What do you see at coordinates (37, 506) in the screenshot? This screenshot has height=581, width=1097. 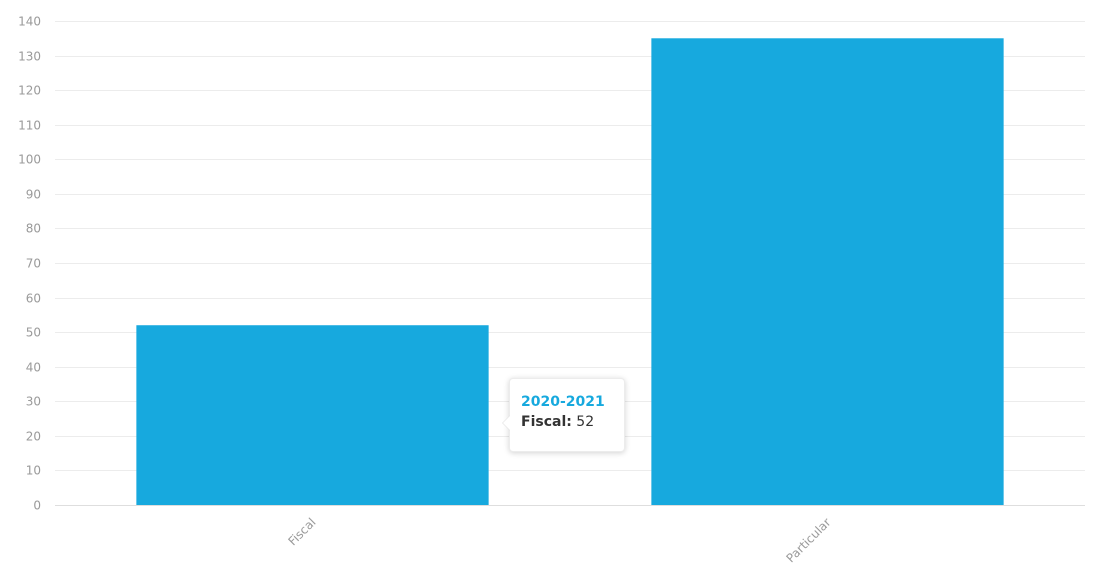 I see `y-tick-label: 0` at bounding box center [37, 506].